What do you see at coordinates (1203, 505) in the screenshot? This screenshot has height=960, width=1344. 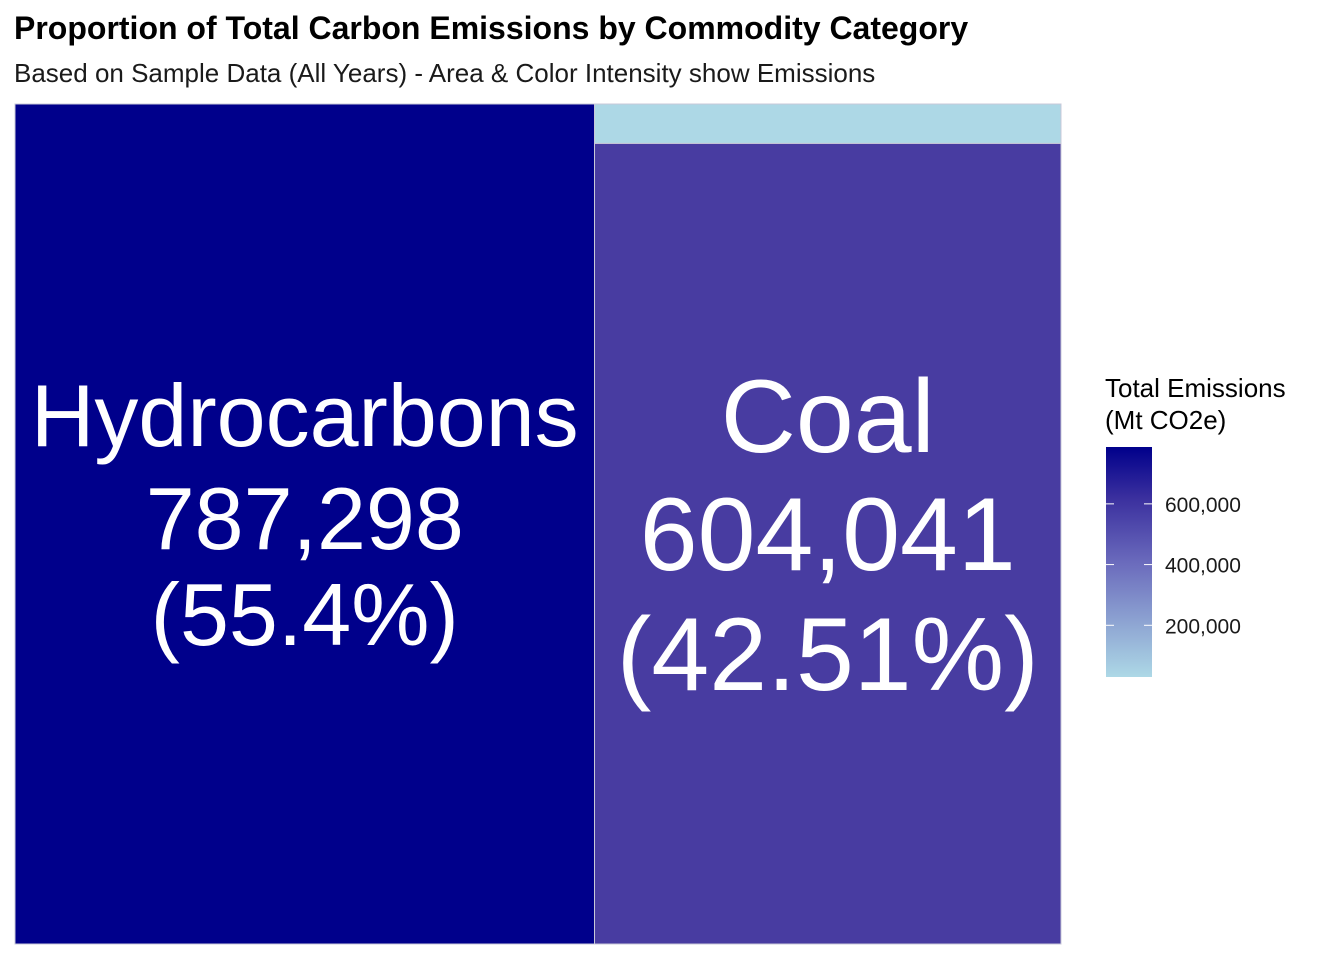 I see `legend-tick-label: 600,000` at bounding box center [1203, 505].